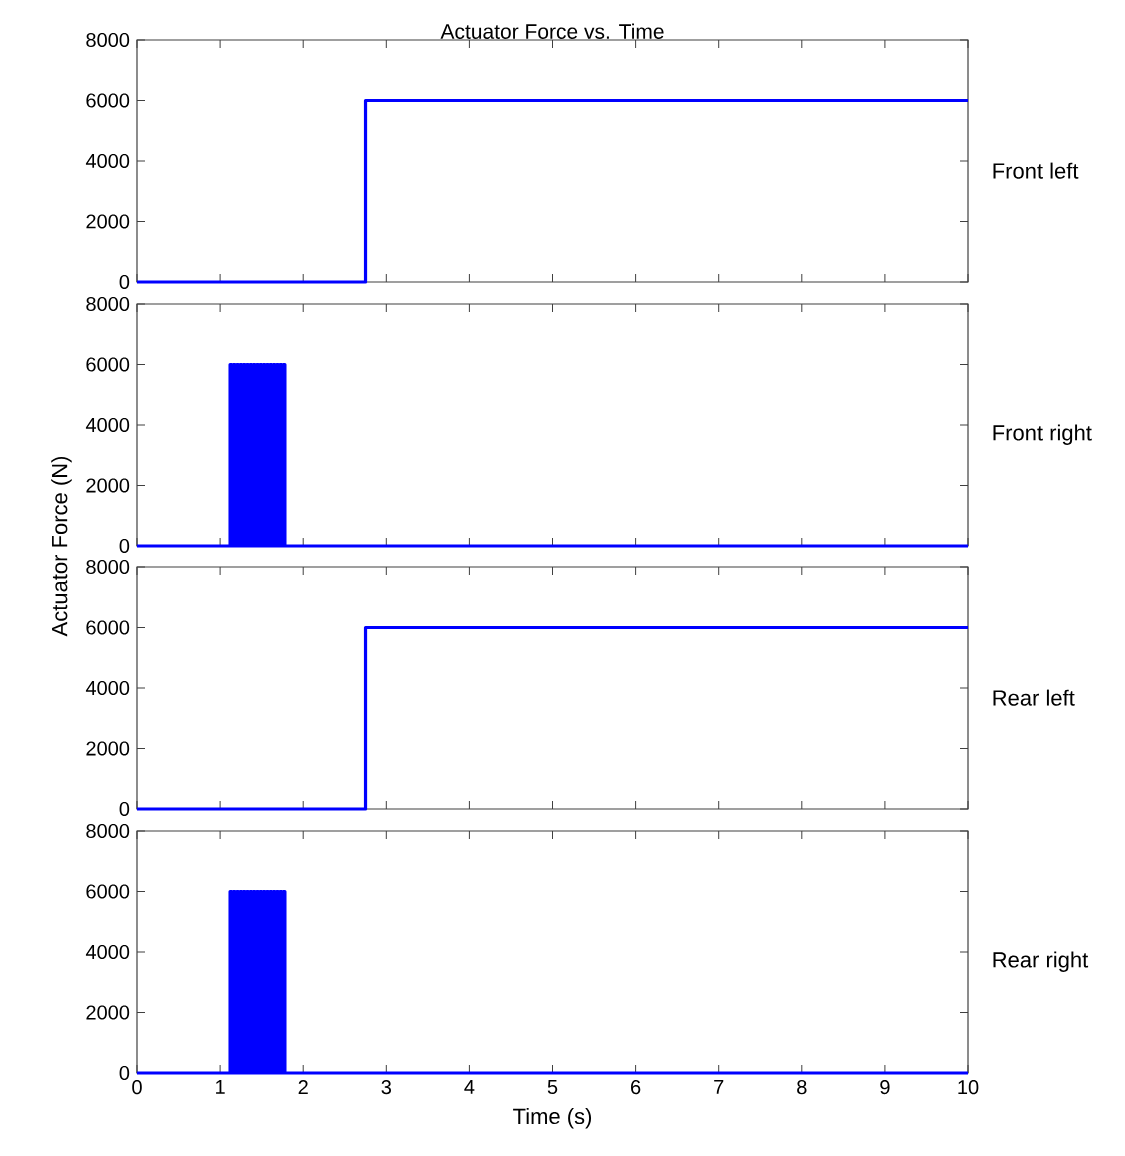 The height and width of the screenshot is (1156, 1125). What do you see at coordinates (552, 31) in the screenshot?
I see `chart-title: Actuator Force vs. Time` at bounding box center [552, 31].